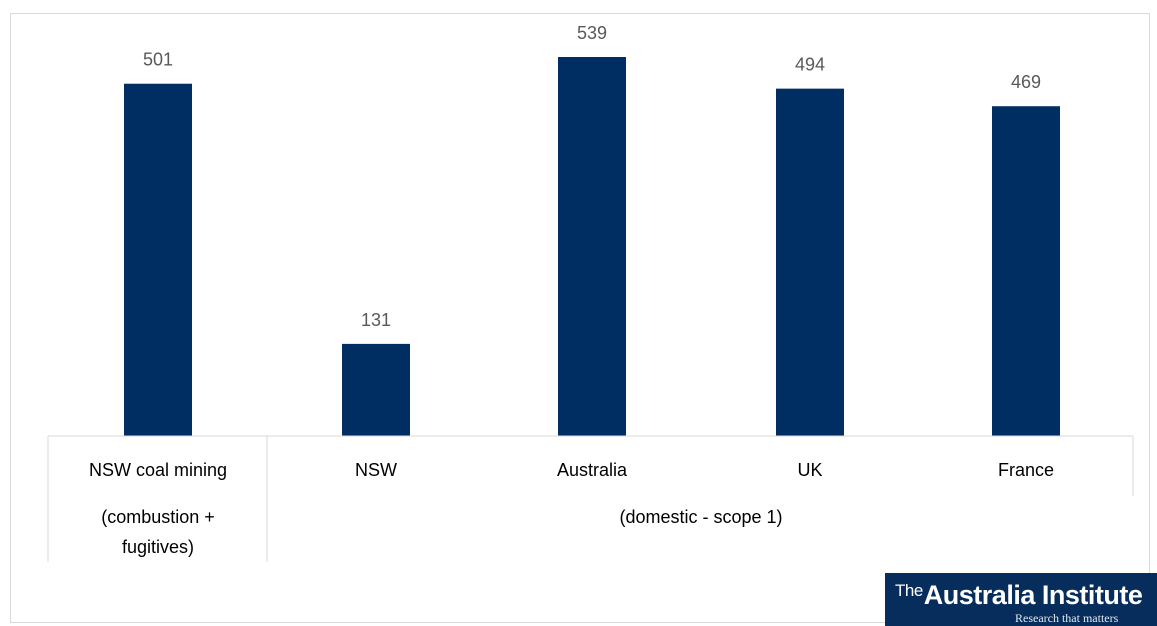 This screenshot has width=1157, height=626. I want to click on group-label-domestic: (domestic - scope 1), so click(700, 517).